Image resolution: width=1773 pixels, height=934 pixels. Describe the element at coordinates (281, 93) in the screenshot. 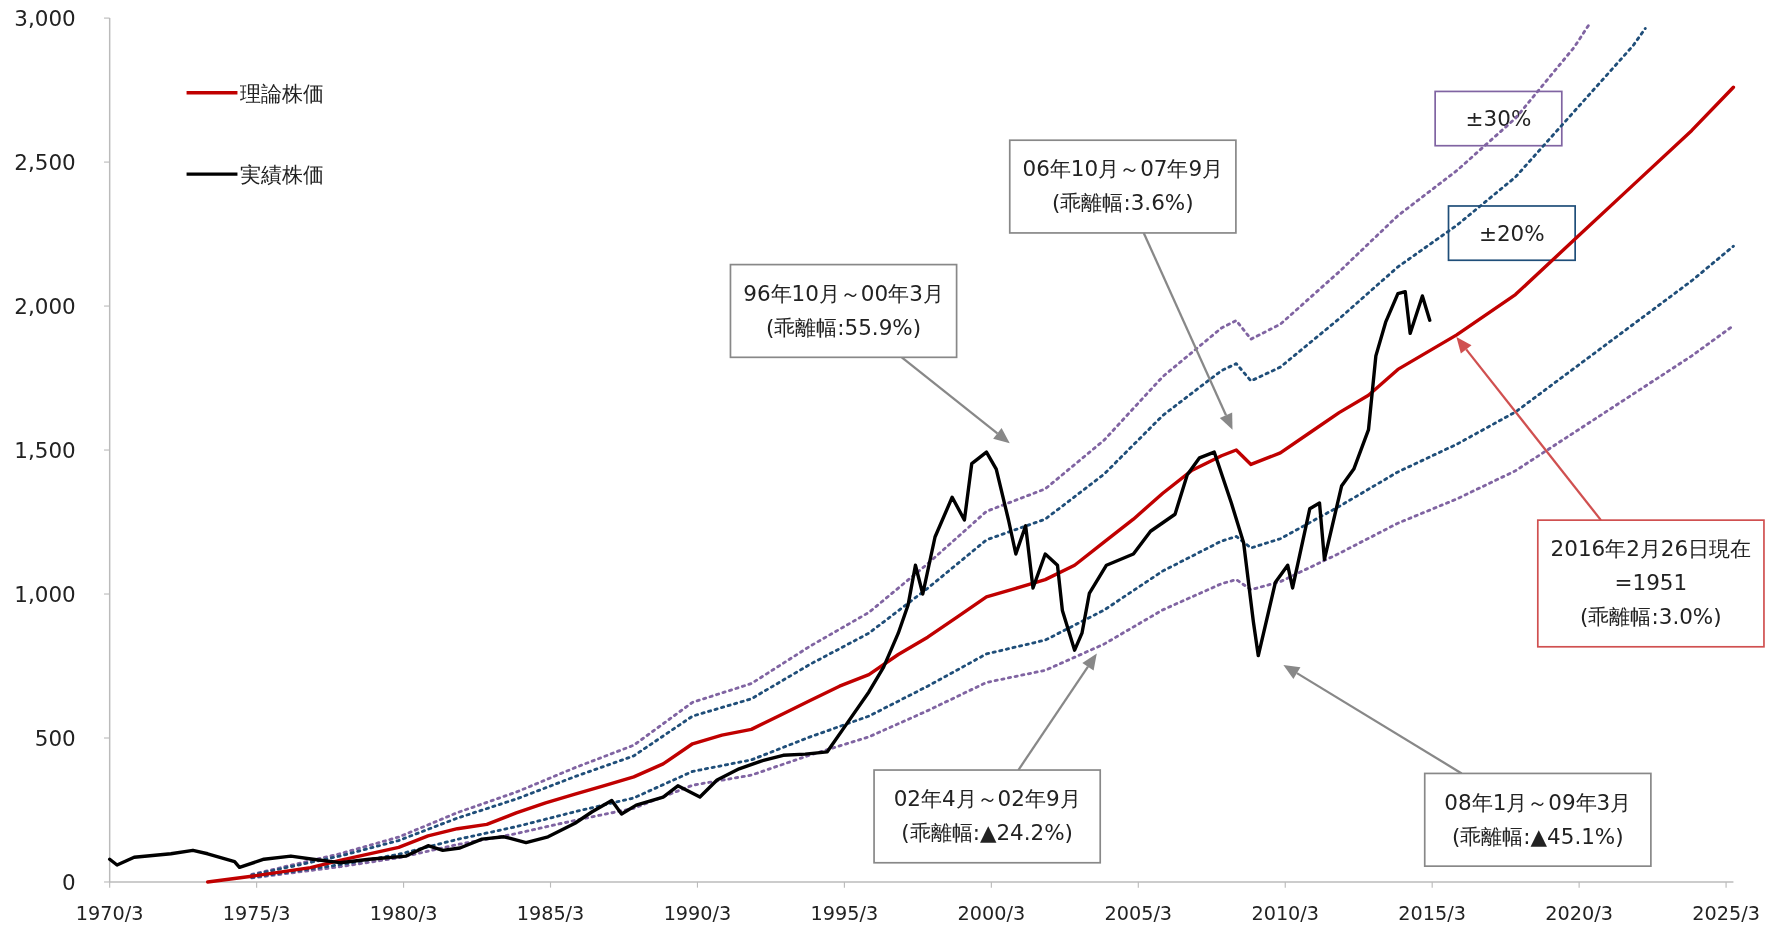

I see `legend-label: 理論株価` at that location.